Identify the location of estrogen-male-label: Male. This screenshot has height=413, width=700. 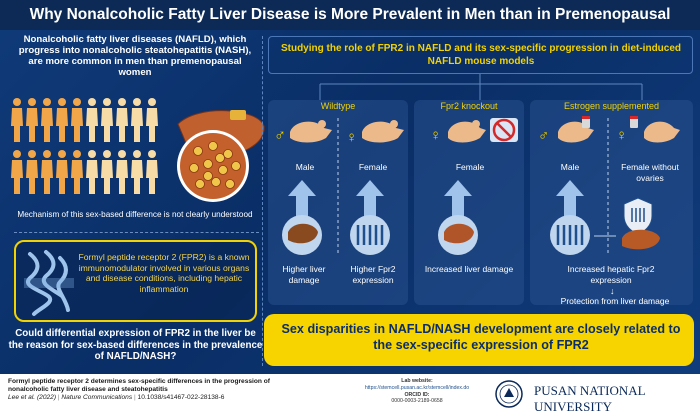
(570, 167).